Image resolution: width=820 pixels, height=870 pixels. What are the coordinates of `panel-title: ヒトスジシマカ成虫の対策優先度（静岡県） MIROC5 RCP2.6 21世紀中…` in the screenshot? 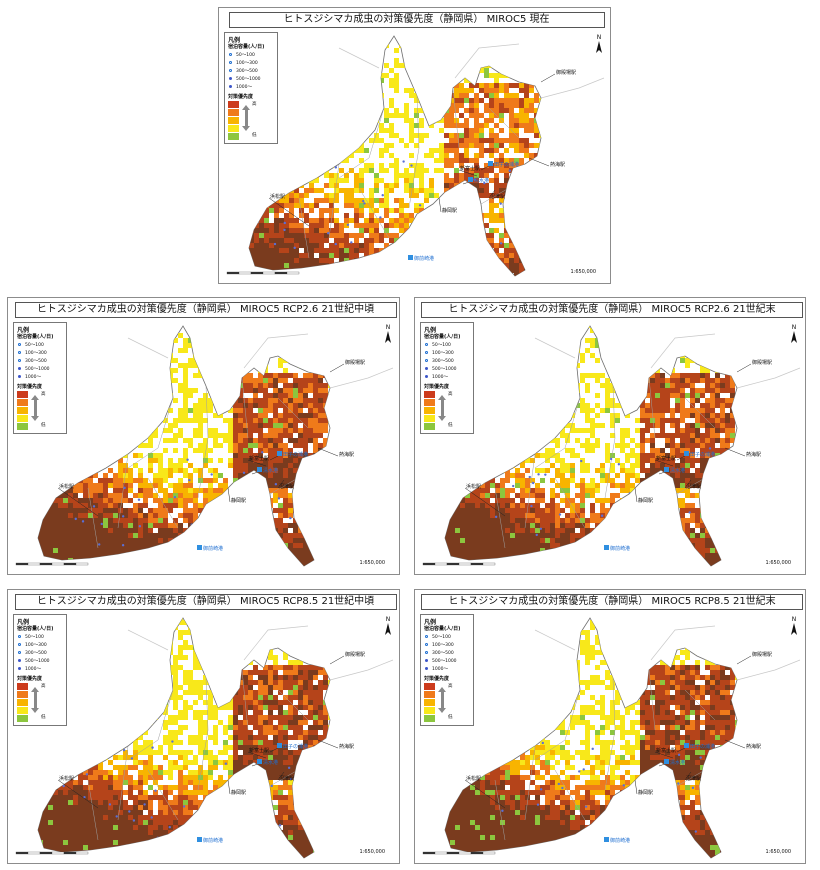 It's located at (205, 310).